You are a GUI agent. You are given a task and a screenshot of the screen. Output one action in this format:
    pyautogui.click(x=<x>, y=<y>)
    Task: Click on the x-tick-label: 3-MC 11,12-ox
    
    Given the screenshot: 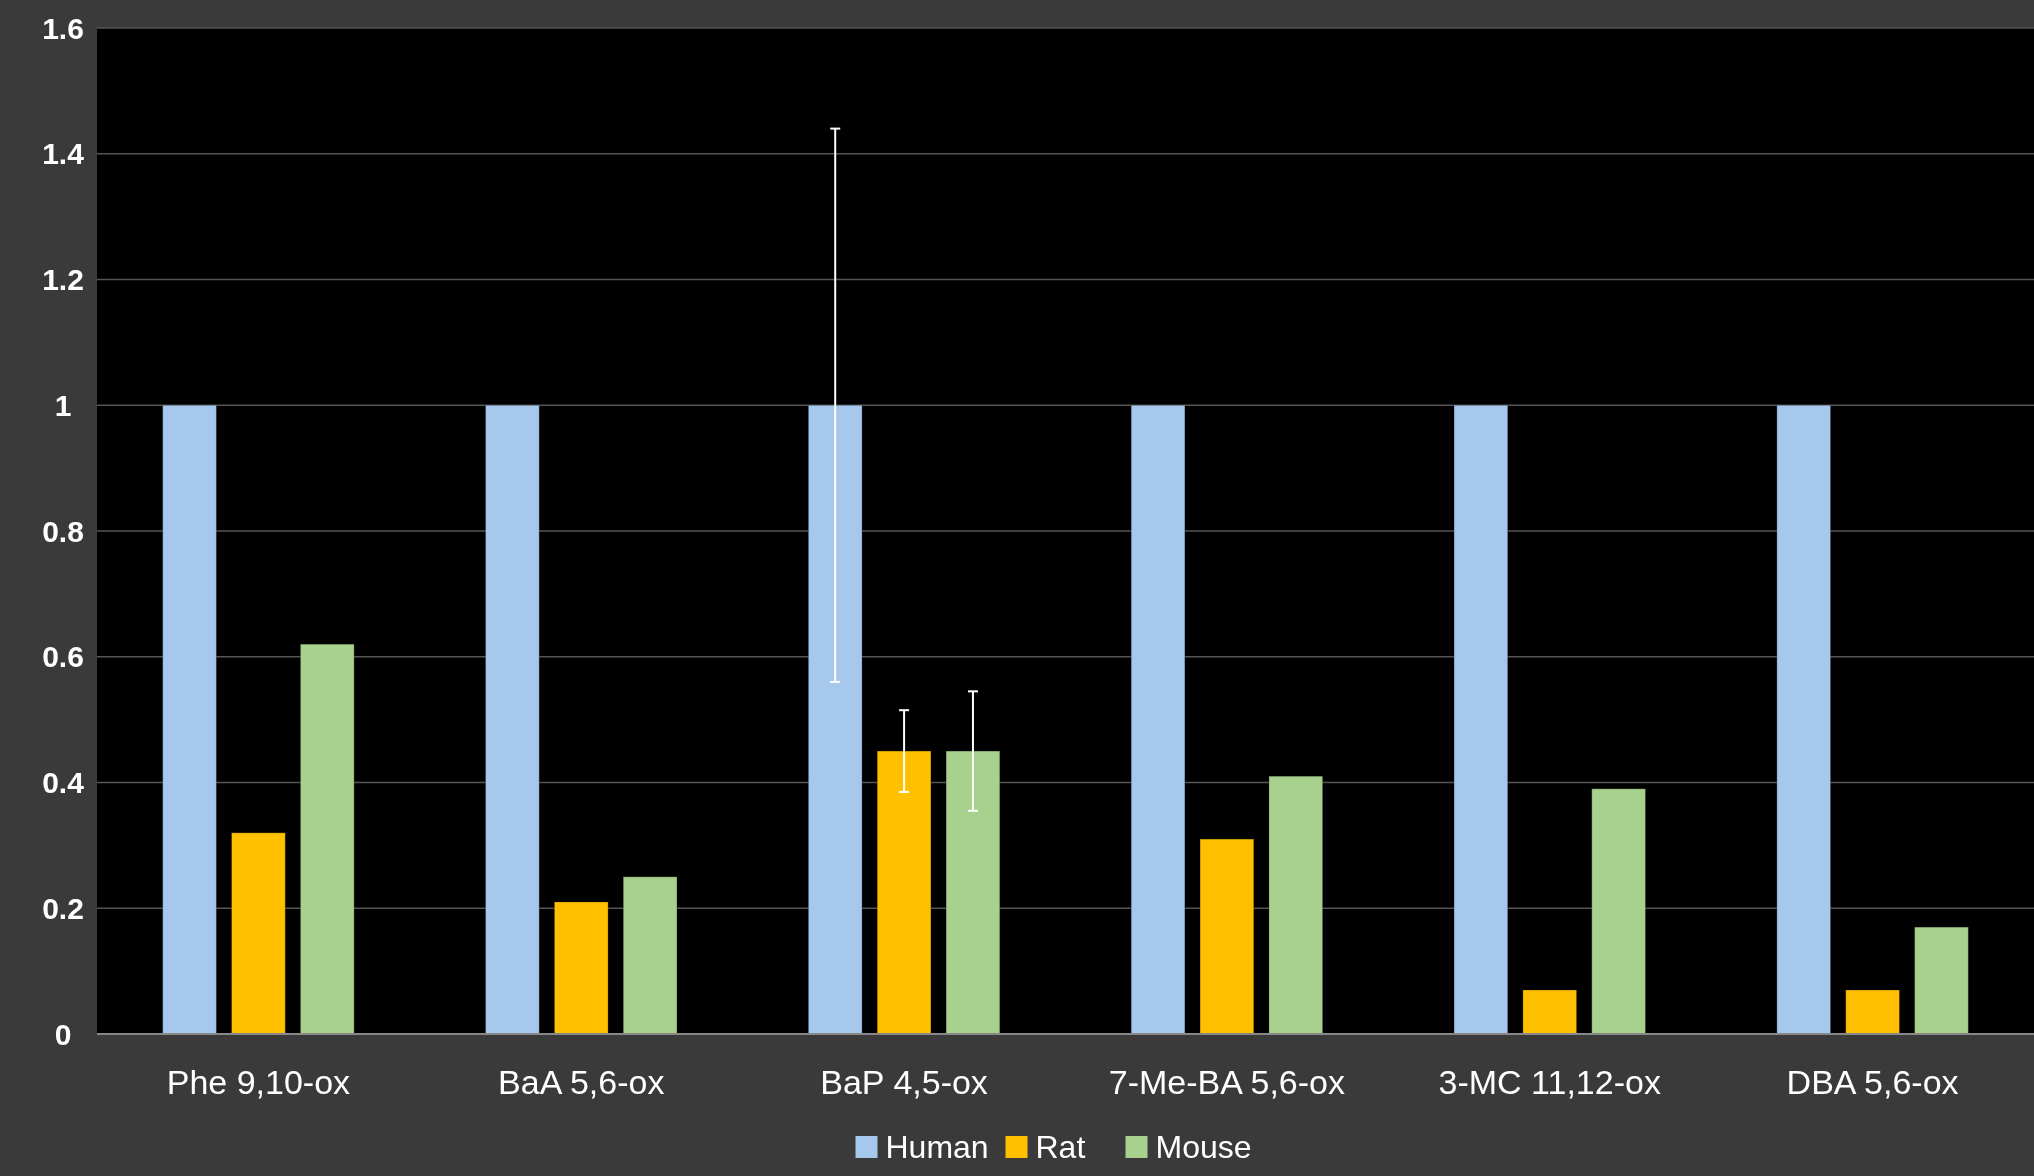 What is the action you would take?
    pyautogui.click(x=1549, y=1082)
    